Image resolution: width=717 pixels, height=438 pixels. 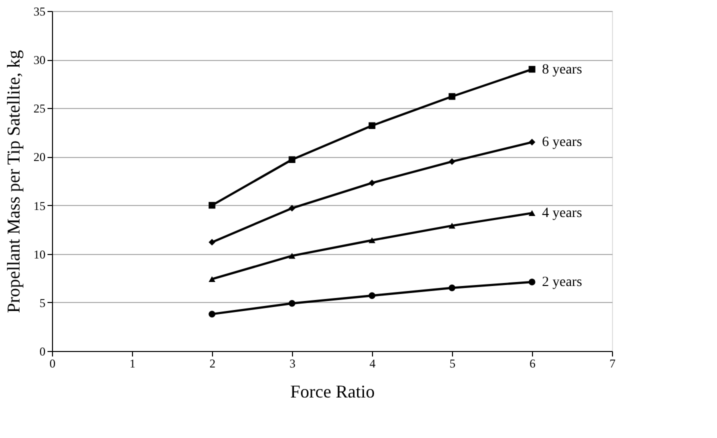 What do you see at coordinates (43, 303) in the screenshot?
I see `y-tick-label: 5` at bounding box center [43, 303].